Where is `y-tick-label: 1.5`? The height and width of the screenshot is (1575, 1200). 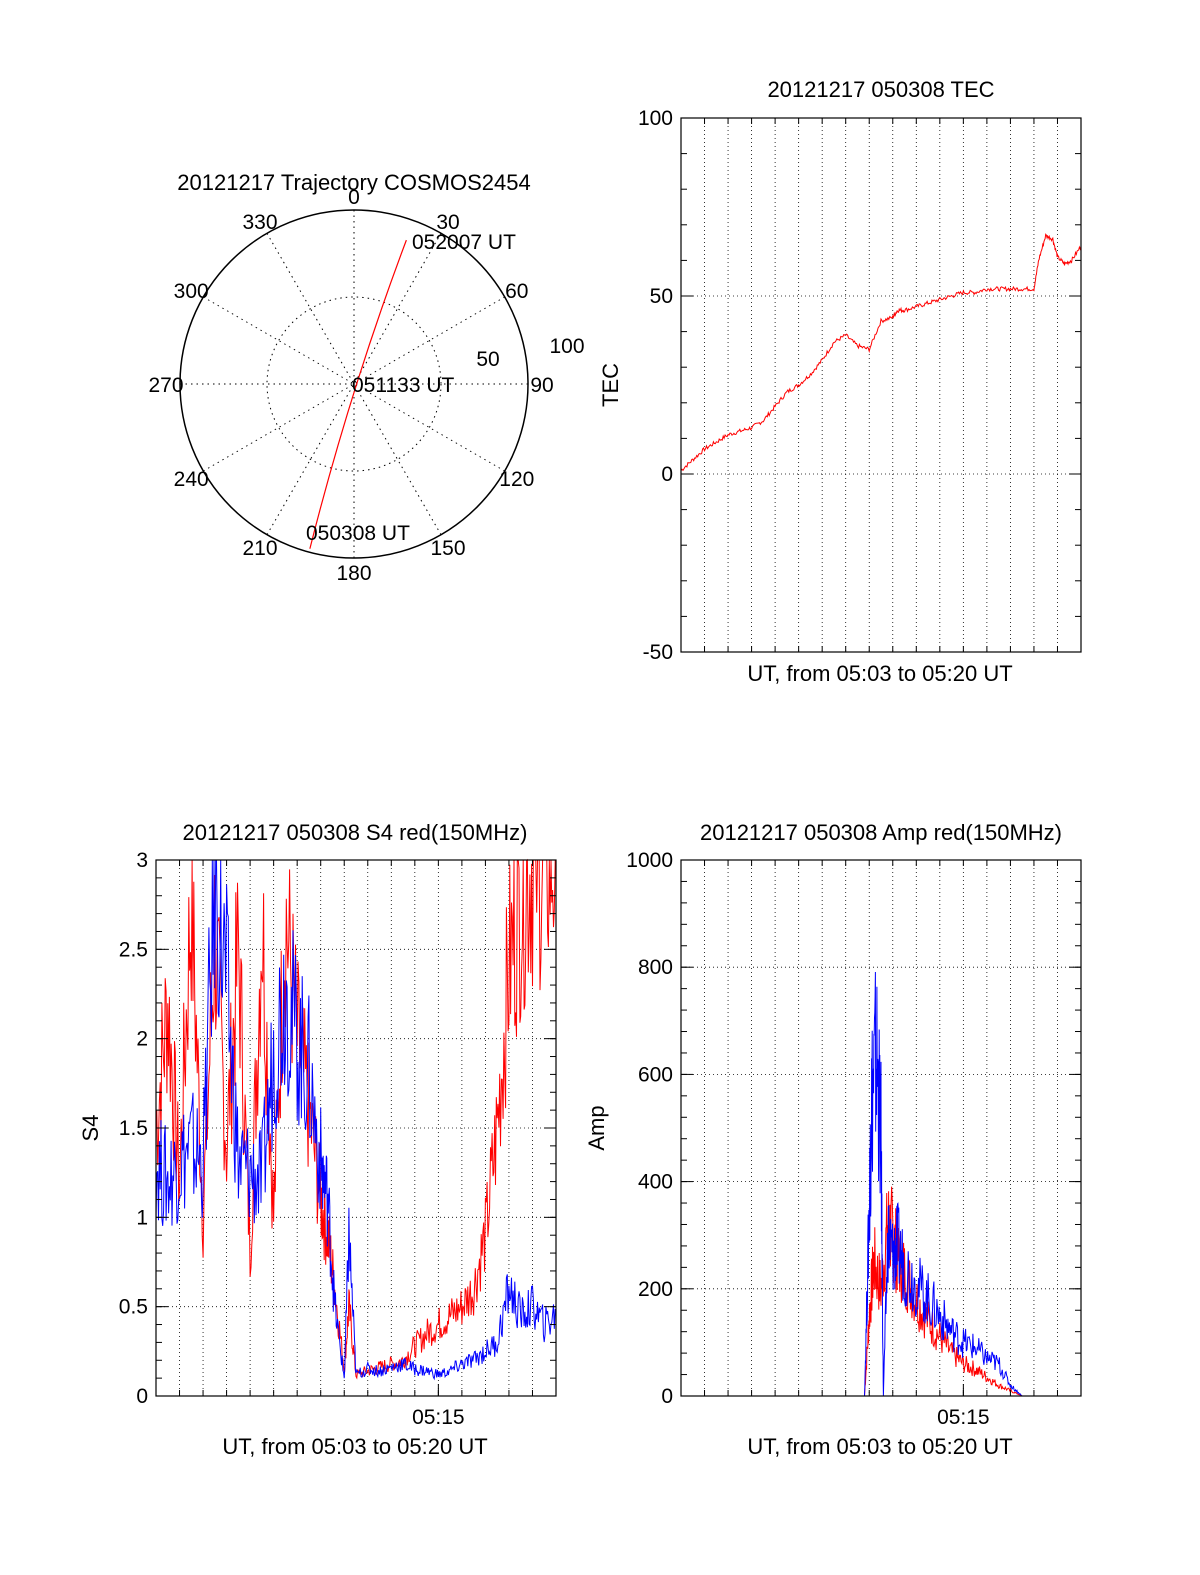 y-tick-label: 1.5 is located at coordinates (133, 1128).